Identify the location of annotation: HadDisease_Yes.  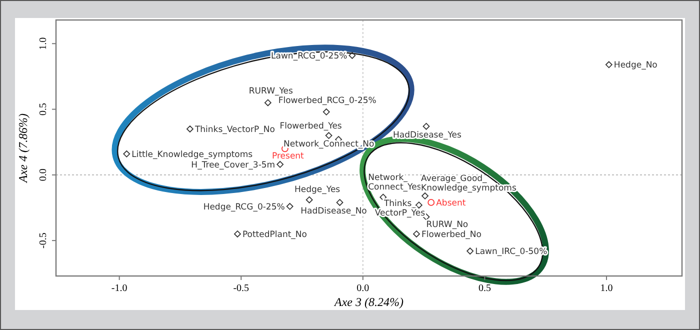
(427, 135).